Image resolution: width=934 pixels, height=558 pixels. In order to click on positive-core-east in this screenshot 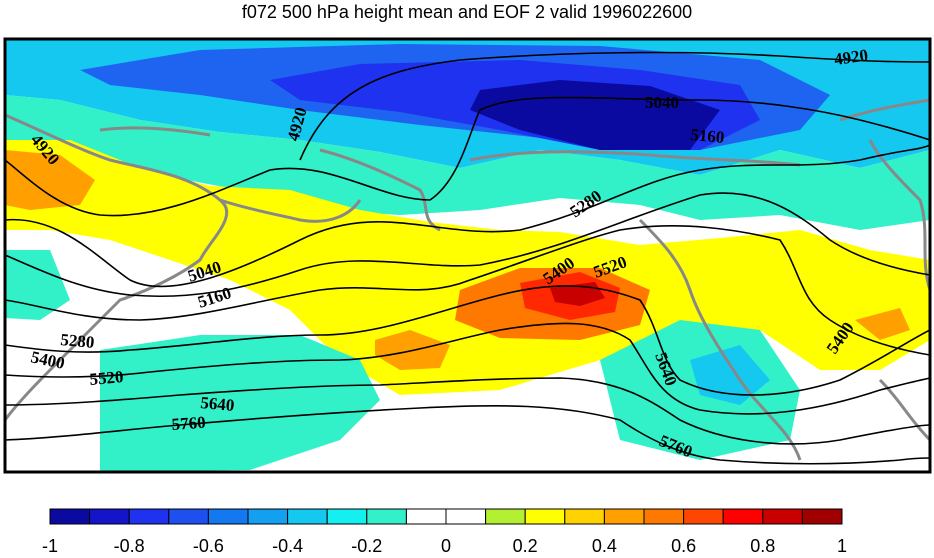, I will do `click(882, 324)`.